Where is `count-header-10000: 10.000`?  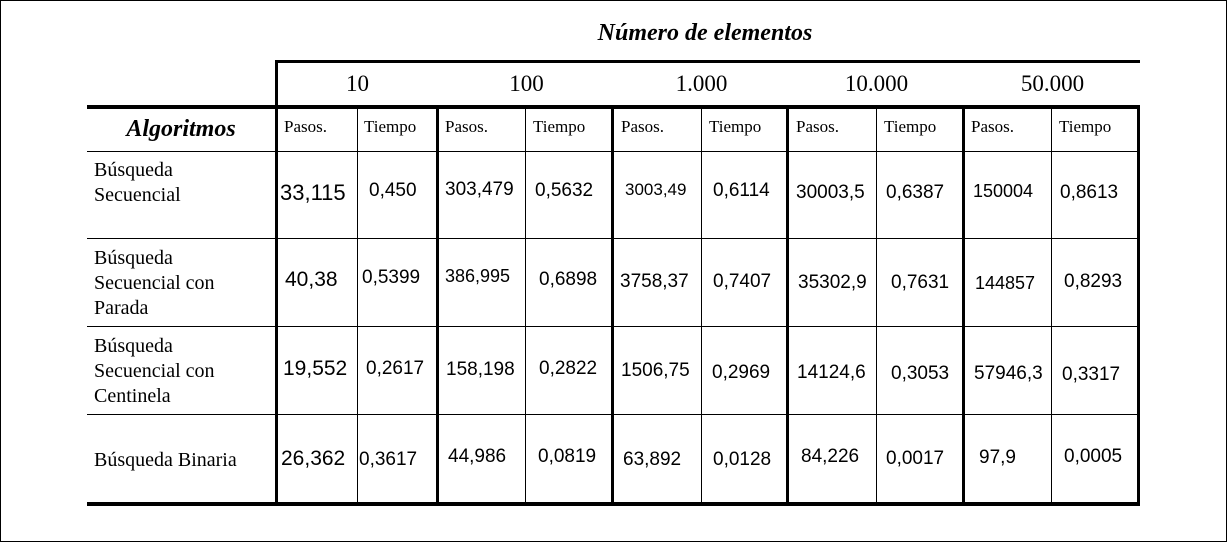
count-header-10000: 10.000 is located at coordinates (876, 83).